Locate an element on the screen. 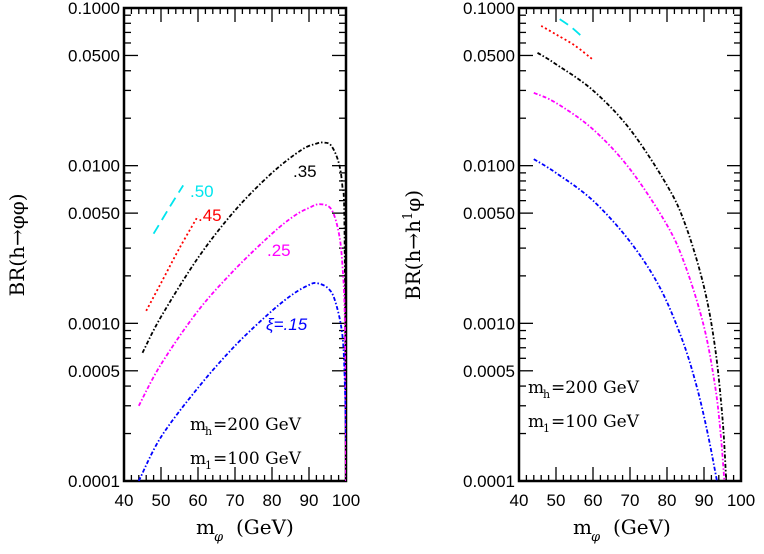  left-y-axis-title: BR(h→φφ) is located at coordinates (17, 244).